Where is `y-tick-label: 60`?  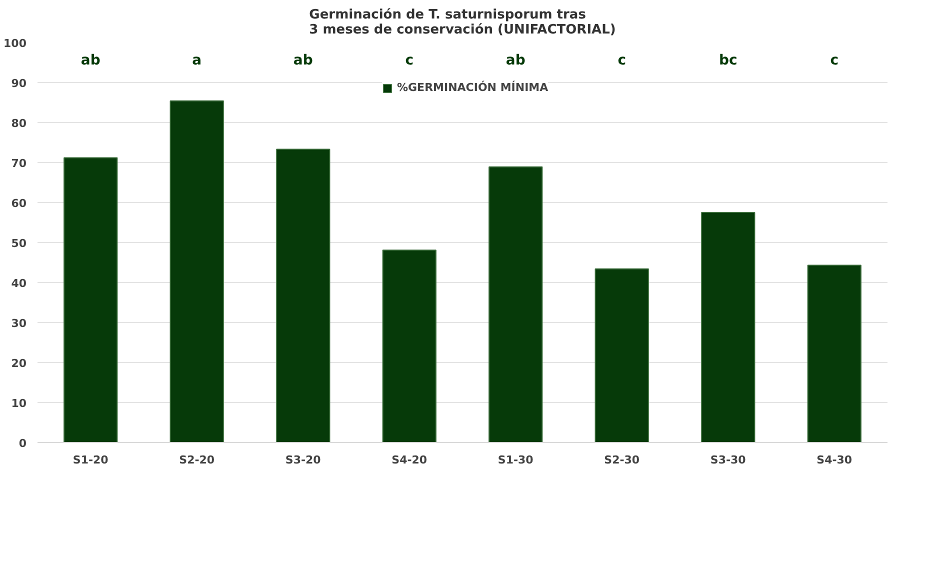
y-tick-label: 60 is located at coordinates (19, 203).